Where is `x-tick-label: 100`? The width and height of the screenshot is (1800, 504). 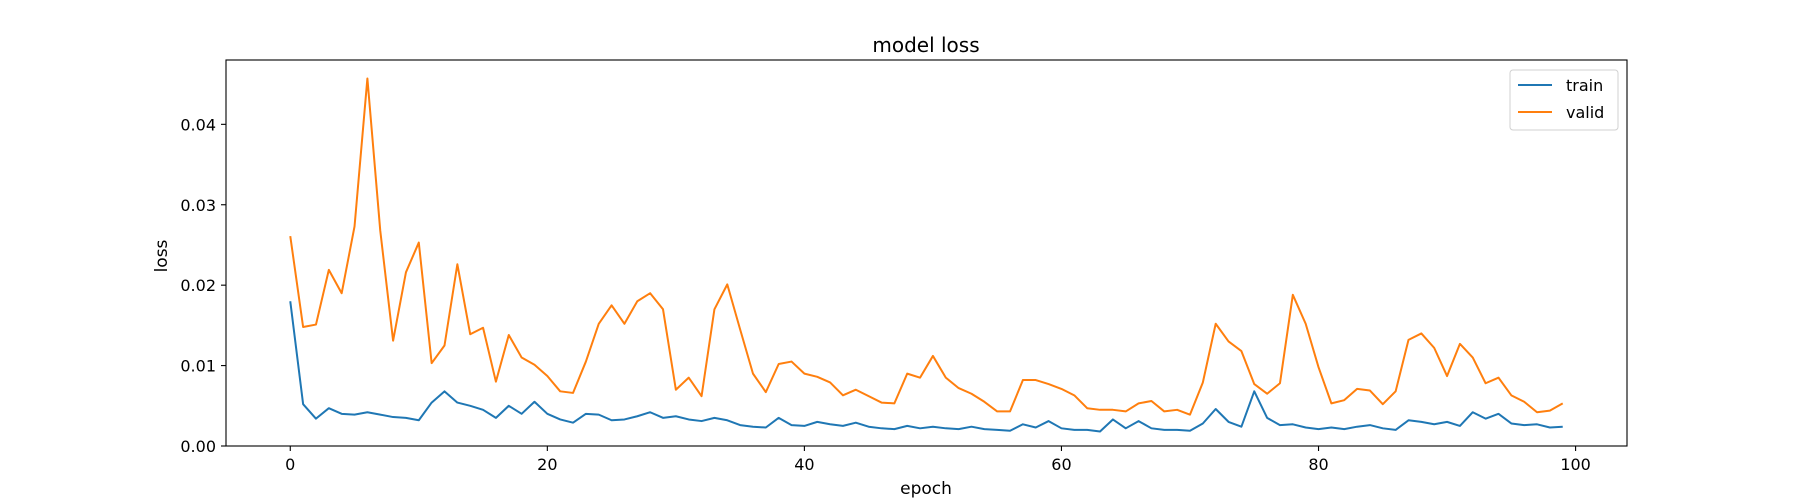 x-tick-label: 100 is located at coordinates (1575, 464).